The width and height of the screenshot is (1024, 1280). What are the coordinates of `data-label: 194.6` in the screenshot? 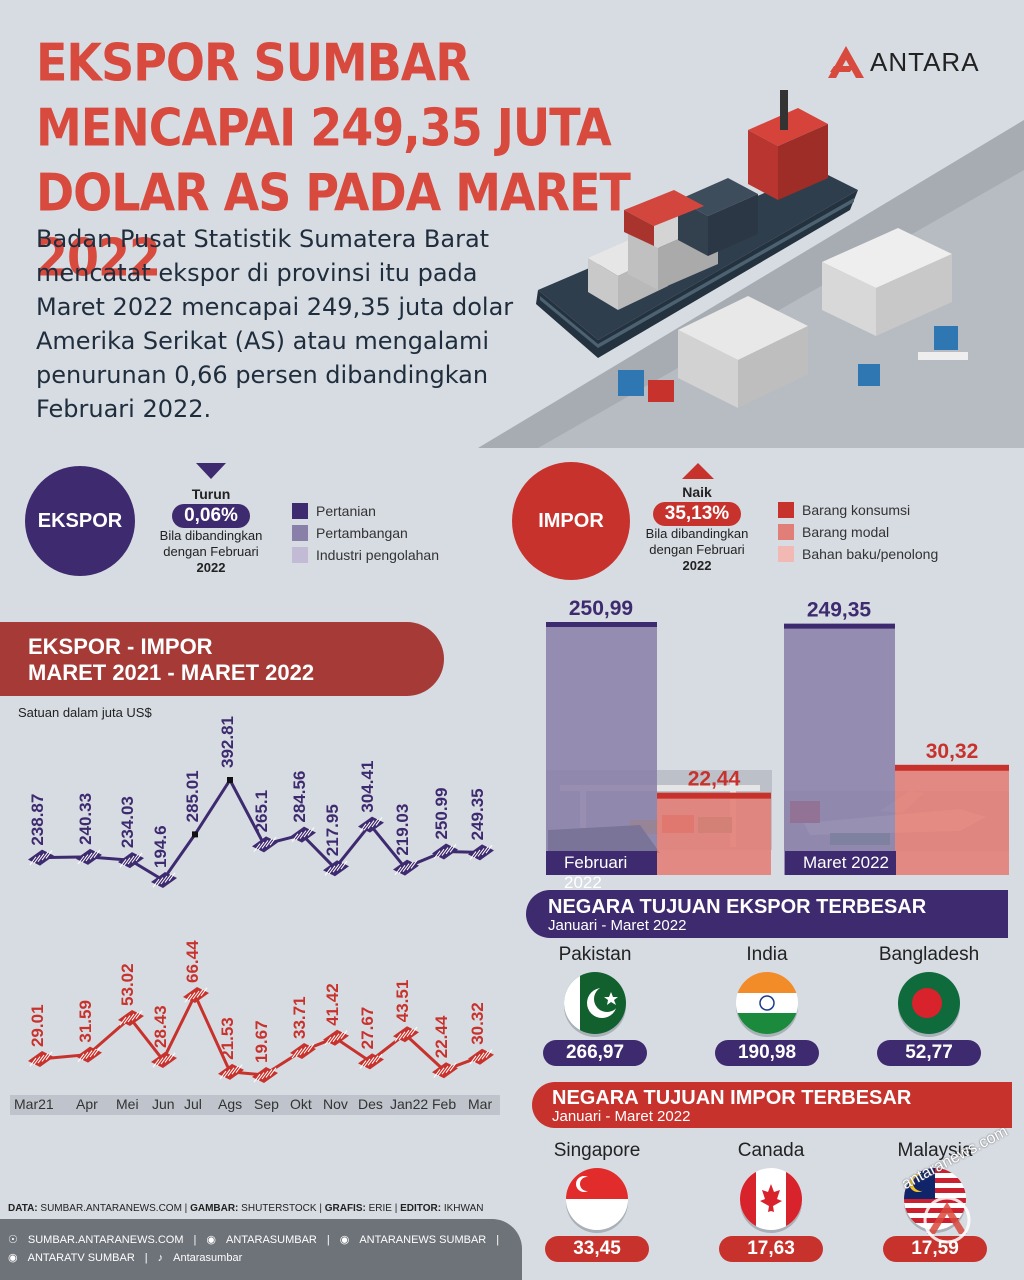 It's located at (160, 846).